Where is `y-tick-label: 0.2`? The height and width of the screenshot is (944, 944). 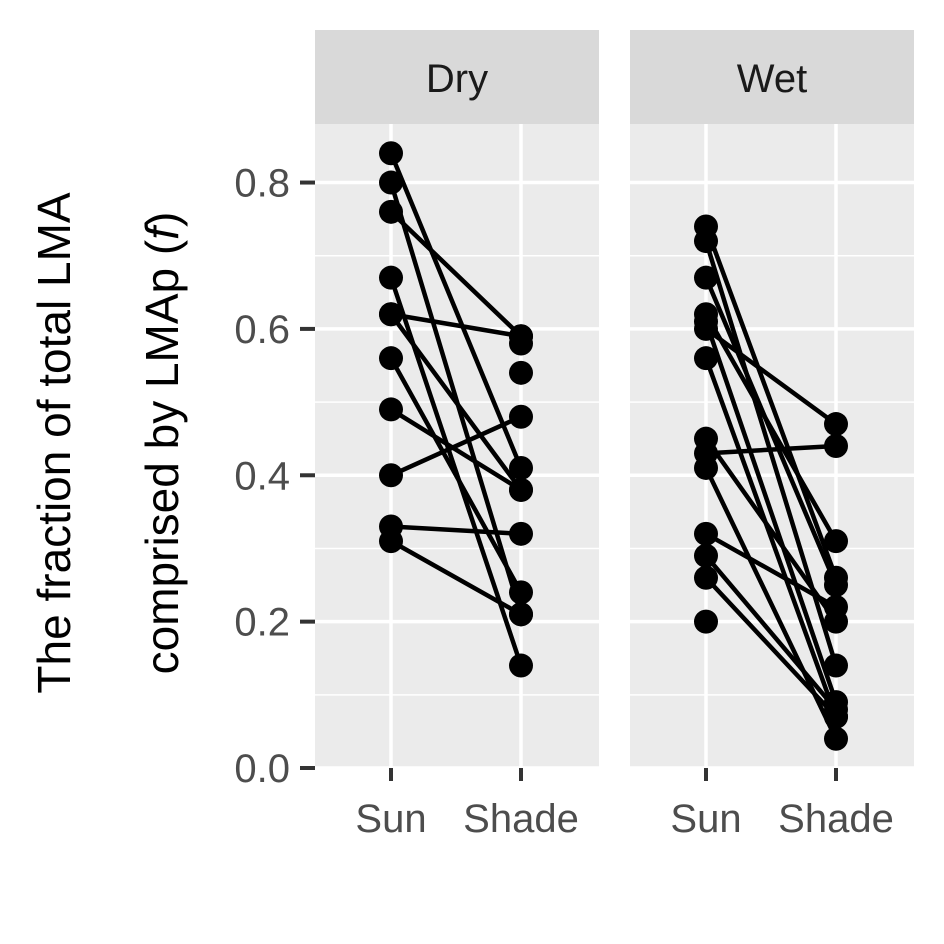 y-tick-label: 0.2 is located at coordinates (262, 623).